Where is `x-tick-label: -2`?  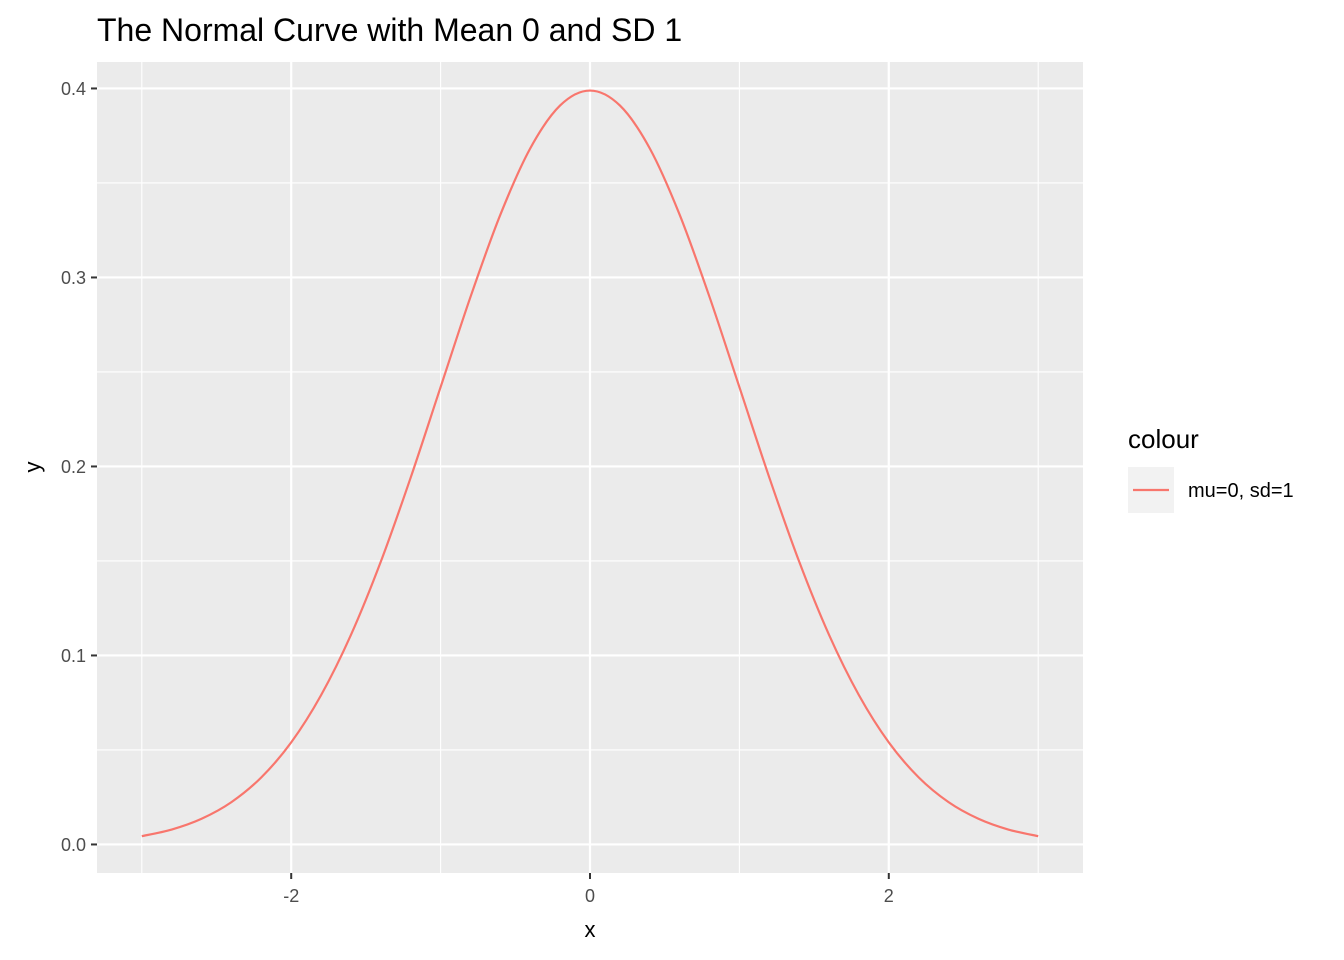
x-tick-label: -2 is located at coordinates (291, 896).